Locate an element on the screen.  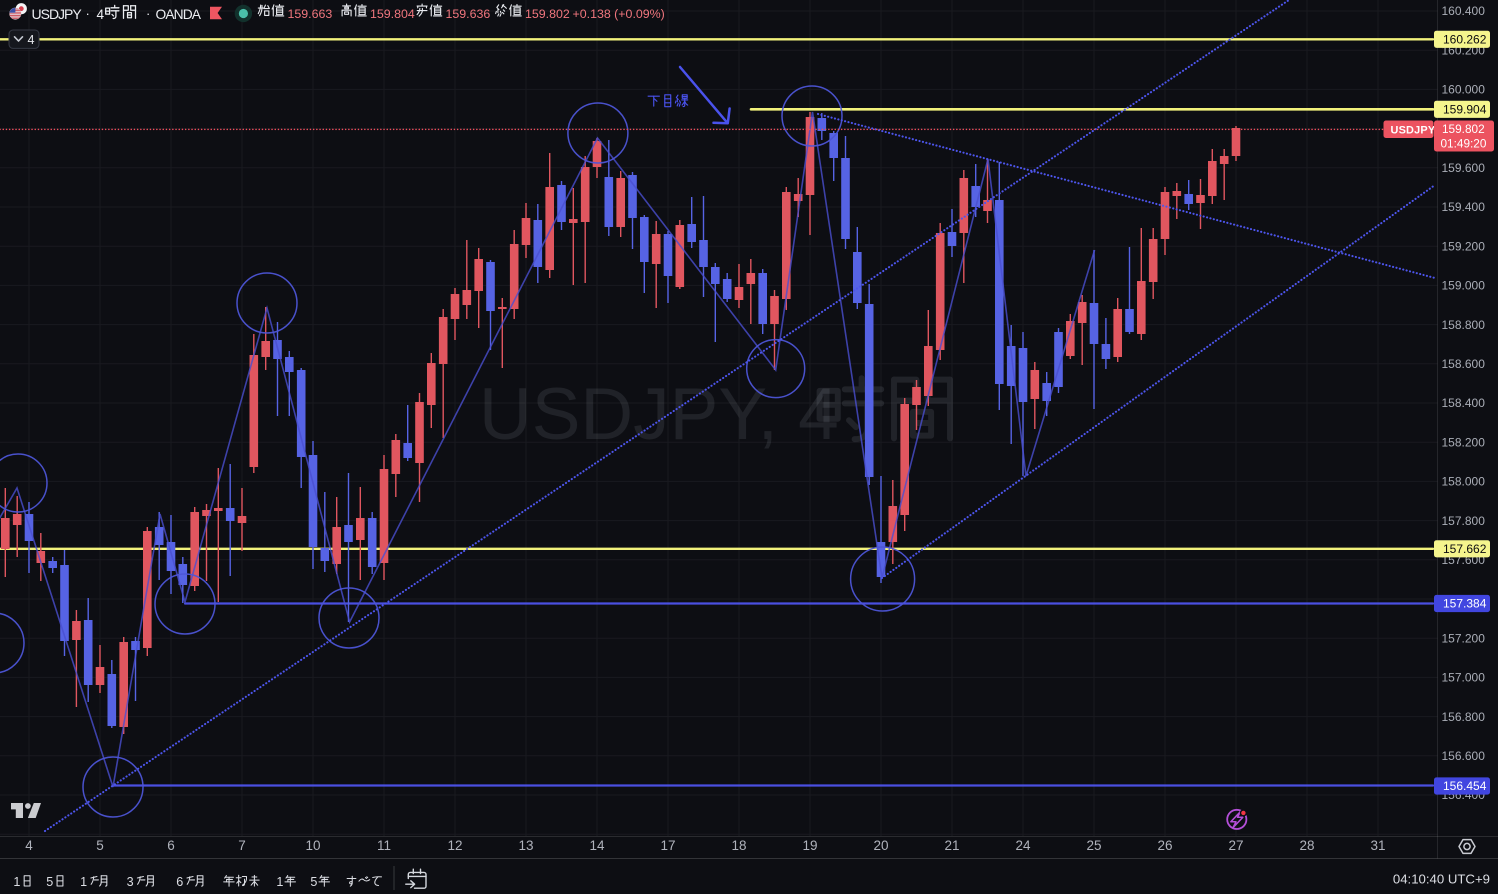
svg-text: 14 is located at coordinates (597, 845).